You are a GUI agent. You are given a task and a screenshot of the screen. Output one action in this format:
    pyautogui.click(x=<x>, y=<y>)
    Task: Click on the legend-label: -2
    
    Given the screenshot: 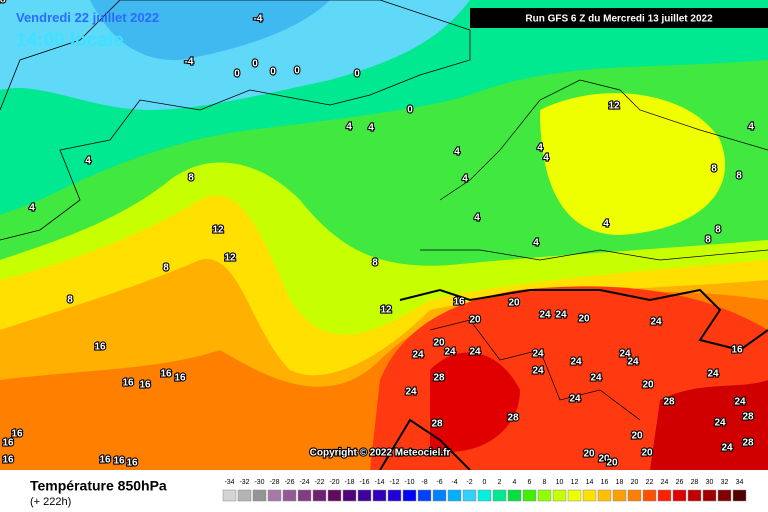 What is the action you would take?
    pyautogui.click(x=469, y=482)
    